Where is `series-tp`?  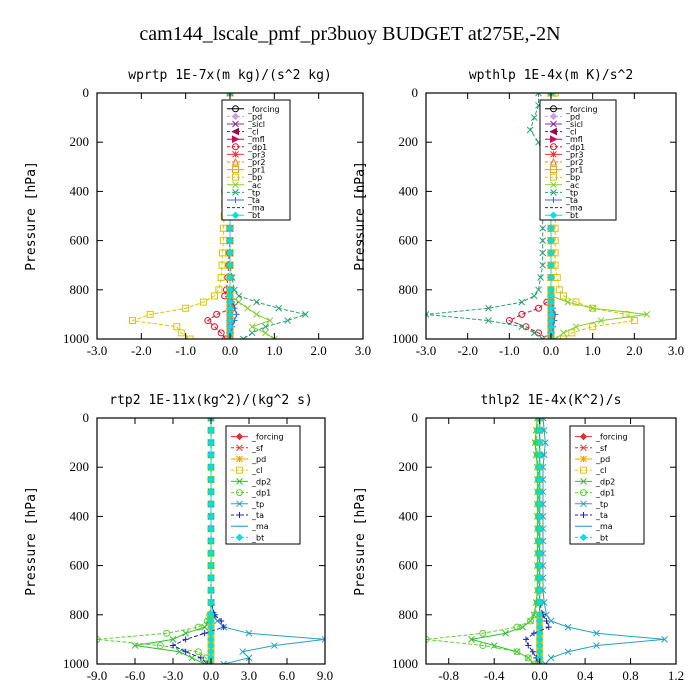
series-tp is located at coordinates (486, 216).